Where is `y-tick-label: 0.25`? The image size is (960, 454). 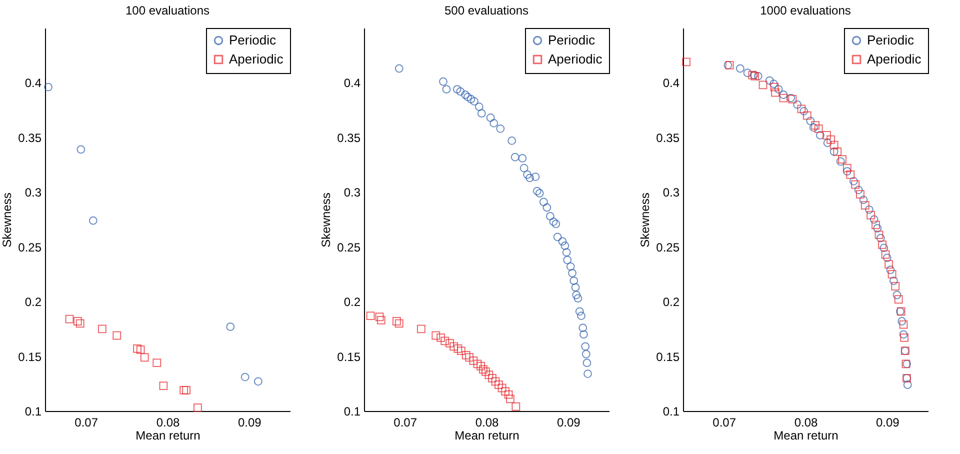 y-tick-label: 0.25 is located at coordinates (30, 247).